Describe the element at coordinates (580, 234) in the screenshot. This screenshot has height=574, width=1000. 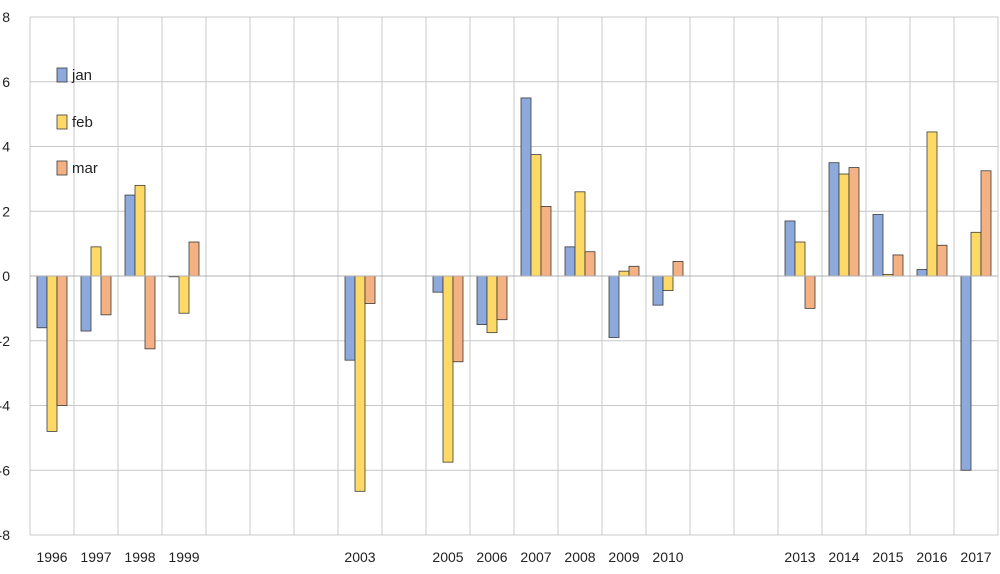
I see `bar-feb-2008` at that location.